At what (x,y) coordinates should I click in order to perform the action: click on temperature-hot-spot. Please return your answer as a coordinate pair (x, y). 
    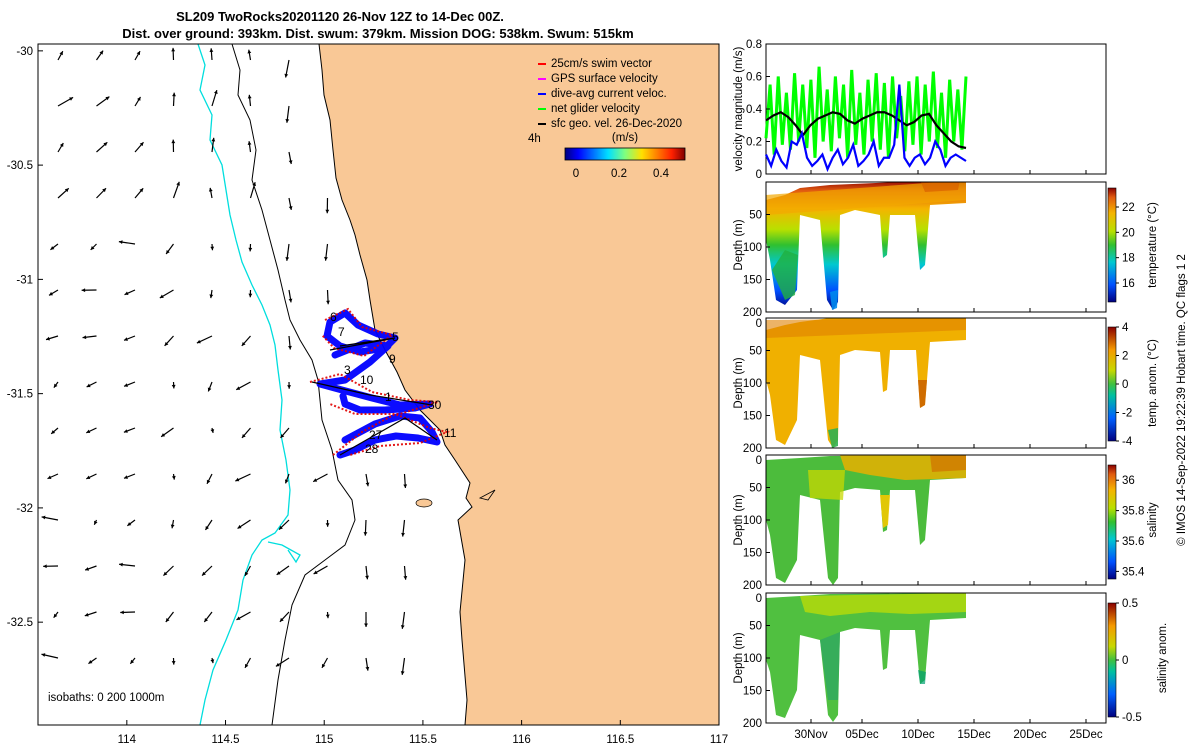
    Looking at the image, I should click on (940, 187).